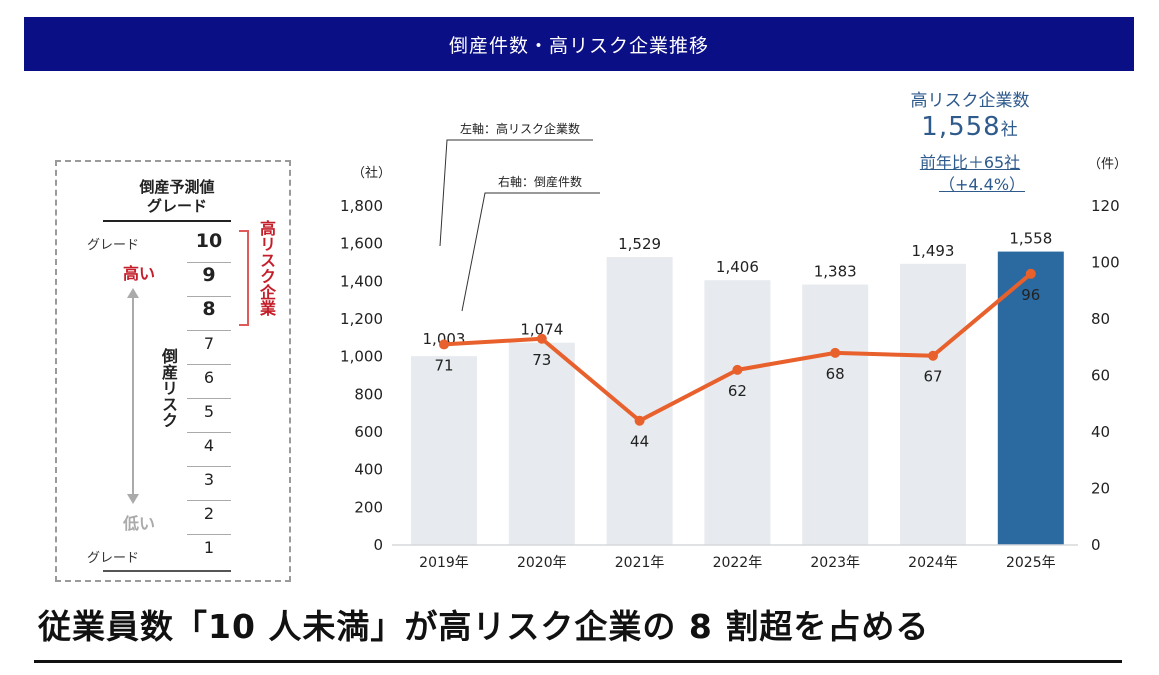 This screenshot has height=675, width=1159. What do you see at coordinates (209, 309) in the screenshot?
I see `grade-value: 8` at bounding box center [209, 309].